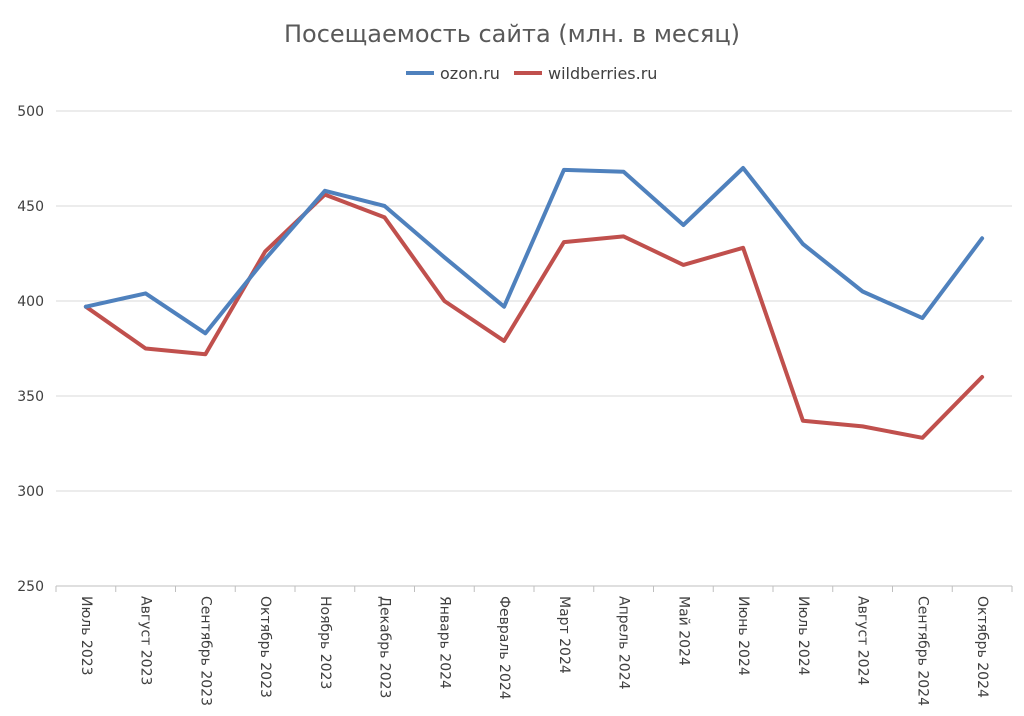 This screenshot has height=716, width=1024. What do you see at coordinates (30, 302) in the screenshot?
I see `y-tick-label: 400` at bounding box center [30, 302].